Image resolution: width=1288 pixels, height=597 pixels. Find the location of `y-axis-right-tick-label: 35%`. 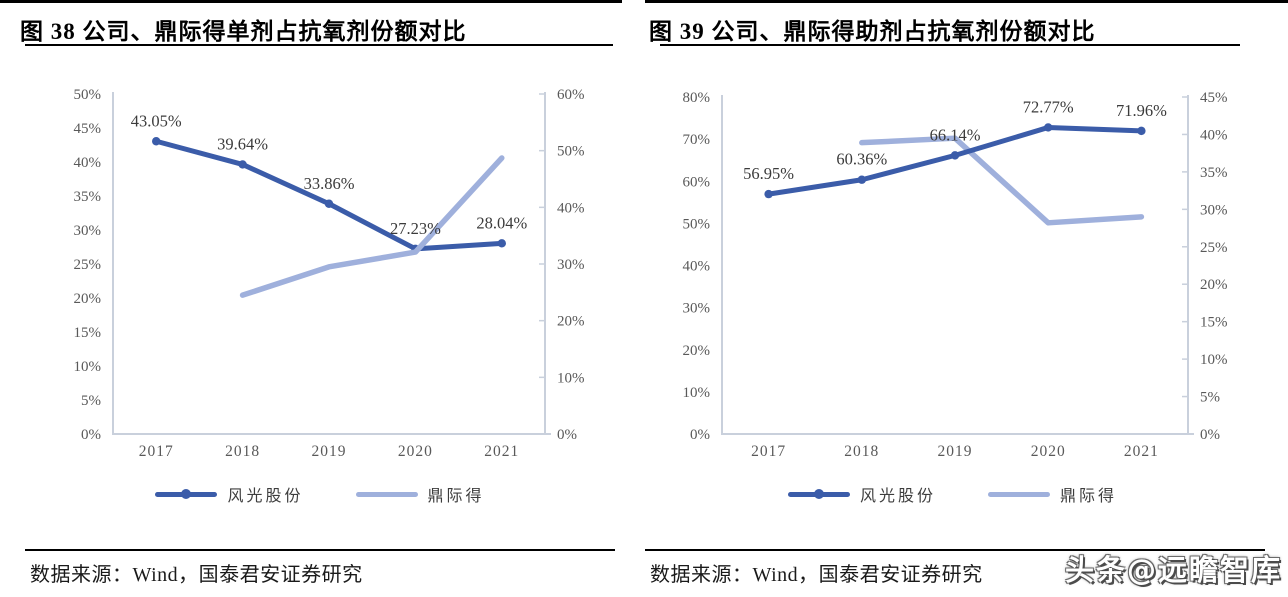

y-axis-right-tick-label: 35% is located at coordinates (1214, 173).